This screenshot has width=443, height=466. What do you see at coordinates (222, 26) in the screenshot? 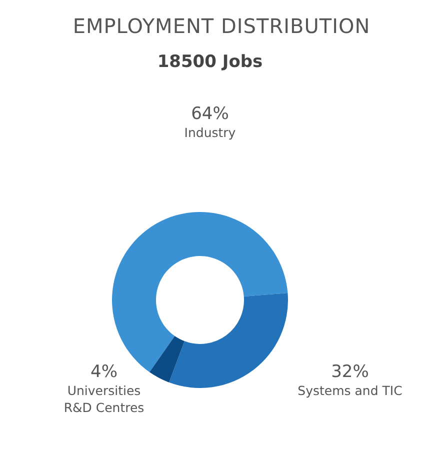
I see `chart-title: EMPLOYMENT DISTRIBUTION` at bounding box center [222, 26].